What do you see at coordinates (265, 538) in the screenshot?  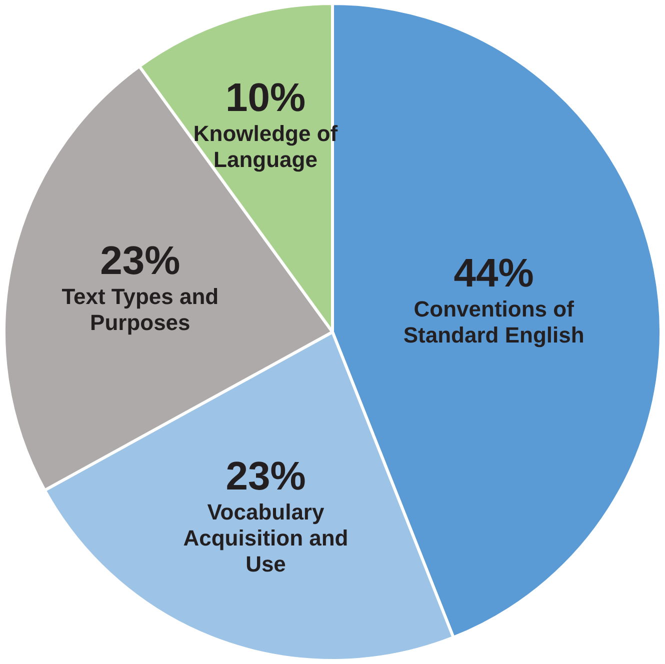 I see `slice-label: Vocabulary Acquisition and Use` at bounding box center [265, 538].